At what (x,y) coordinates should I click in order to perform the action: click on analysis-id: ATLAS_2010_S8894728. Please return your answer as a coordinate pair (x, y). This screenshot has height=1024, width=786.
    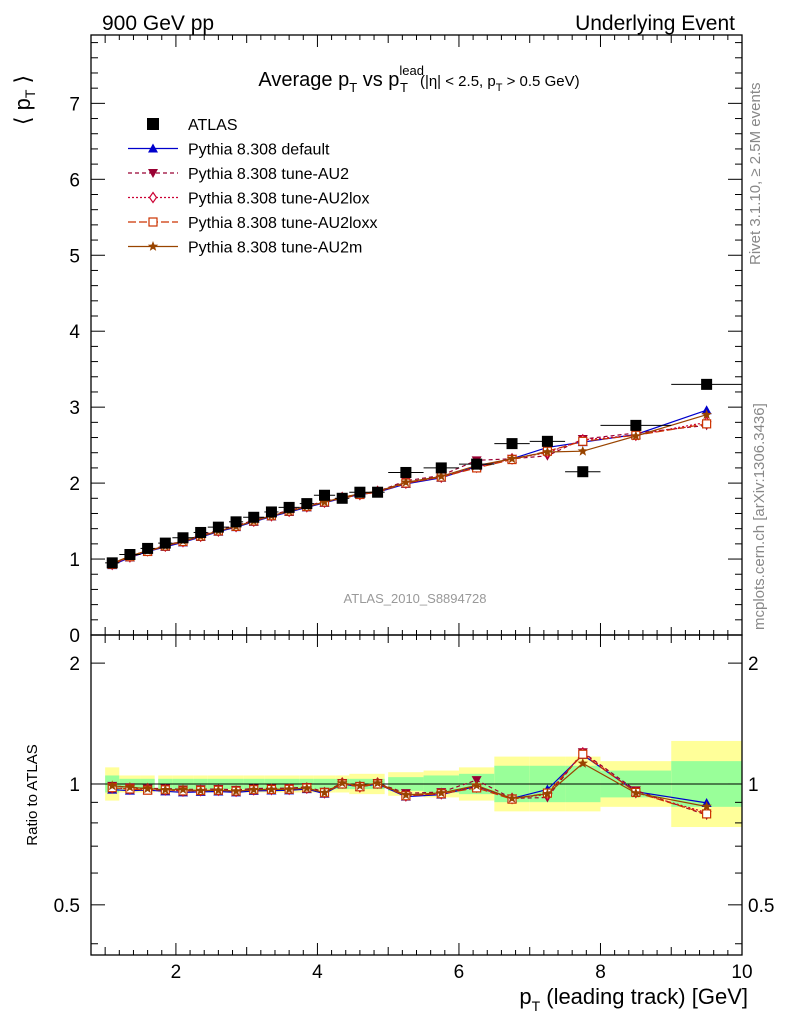
    Looking at the image, I should click on (415, 598).